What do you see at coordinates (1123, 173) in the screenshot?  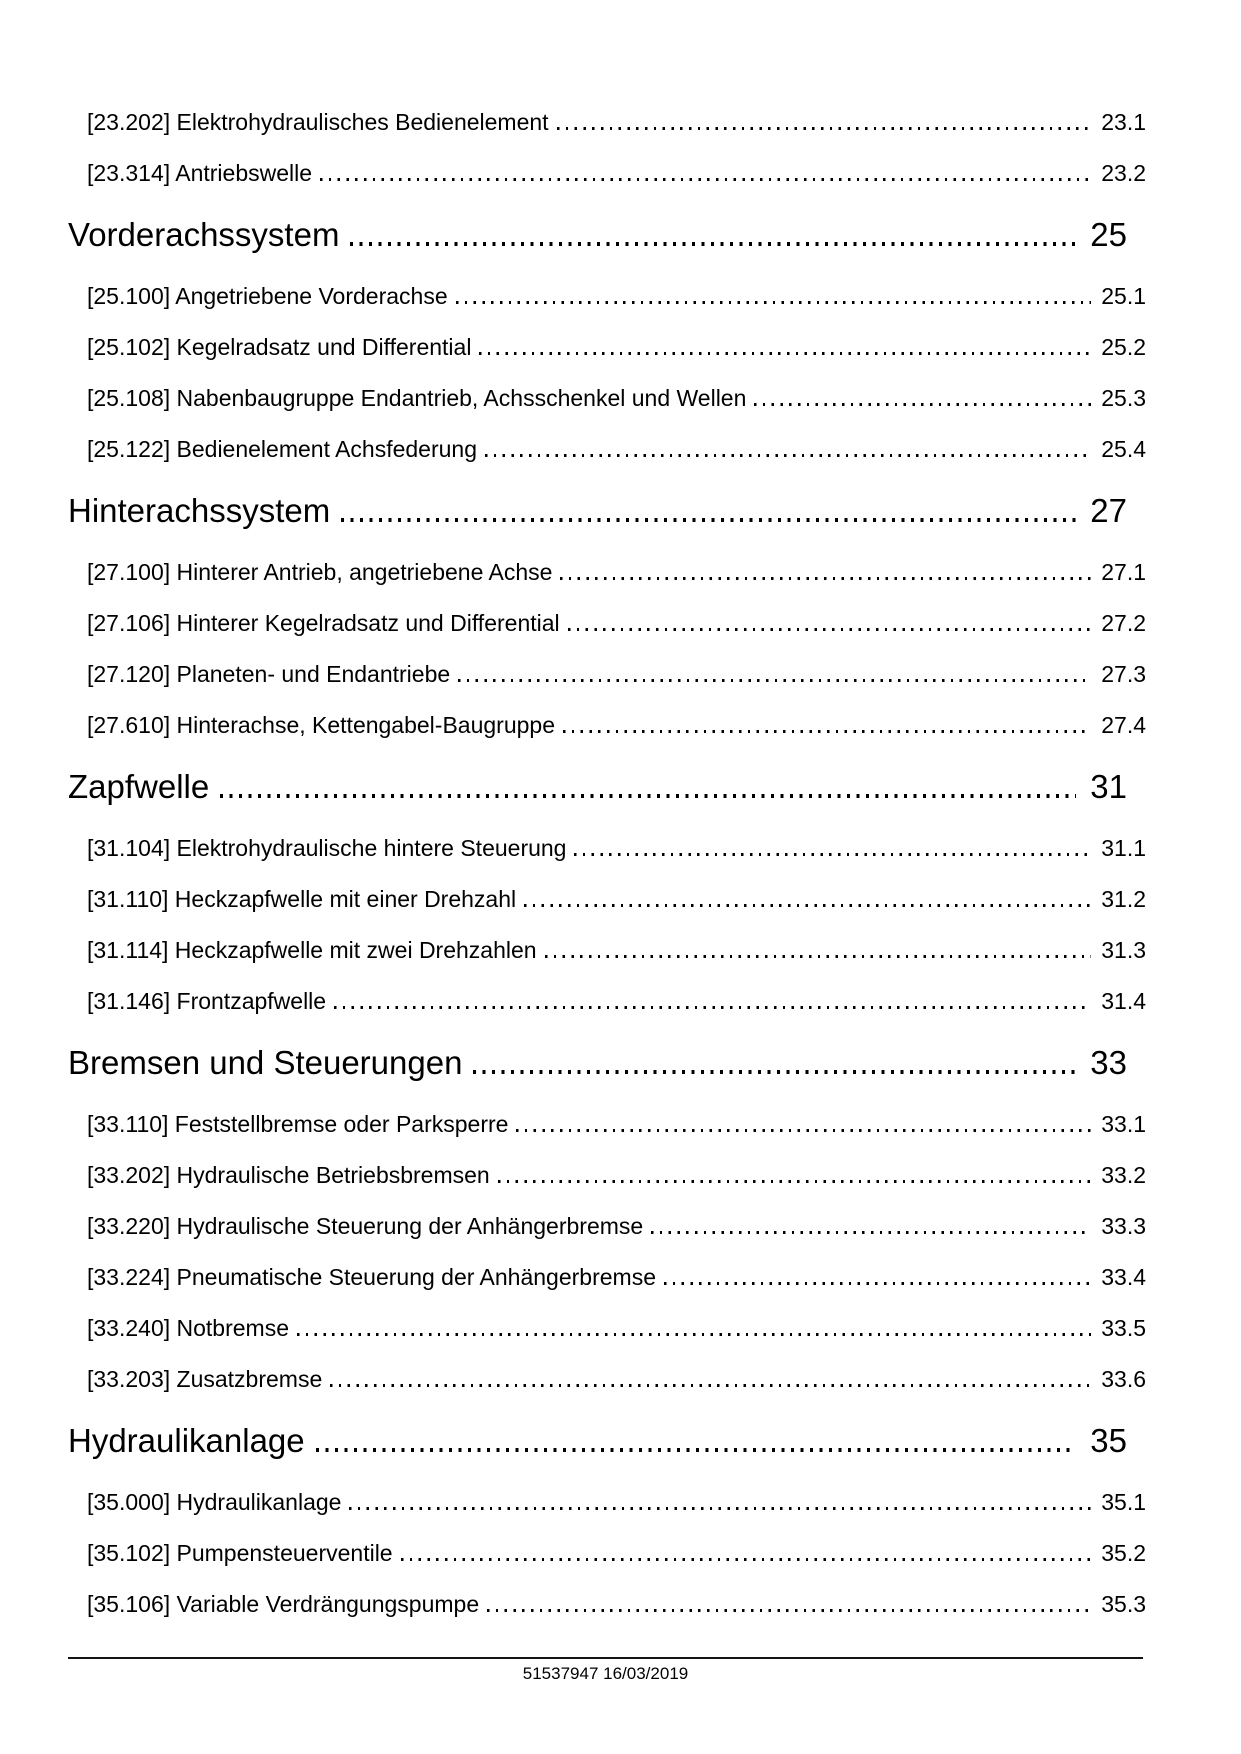 I see `toc-item-page-number: 23.2` at bounding box center [1123, 173].